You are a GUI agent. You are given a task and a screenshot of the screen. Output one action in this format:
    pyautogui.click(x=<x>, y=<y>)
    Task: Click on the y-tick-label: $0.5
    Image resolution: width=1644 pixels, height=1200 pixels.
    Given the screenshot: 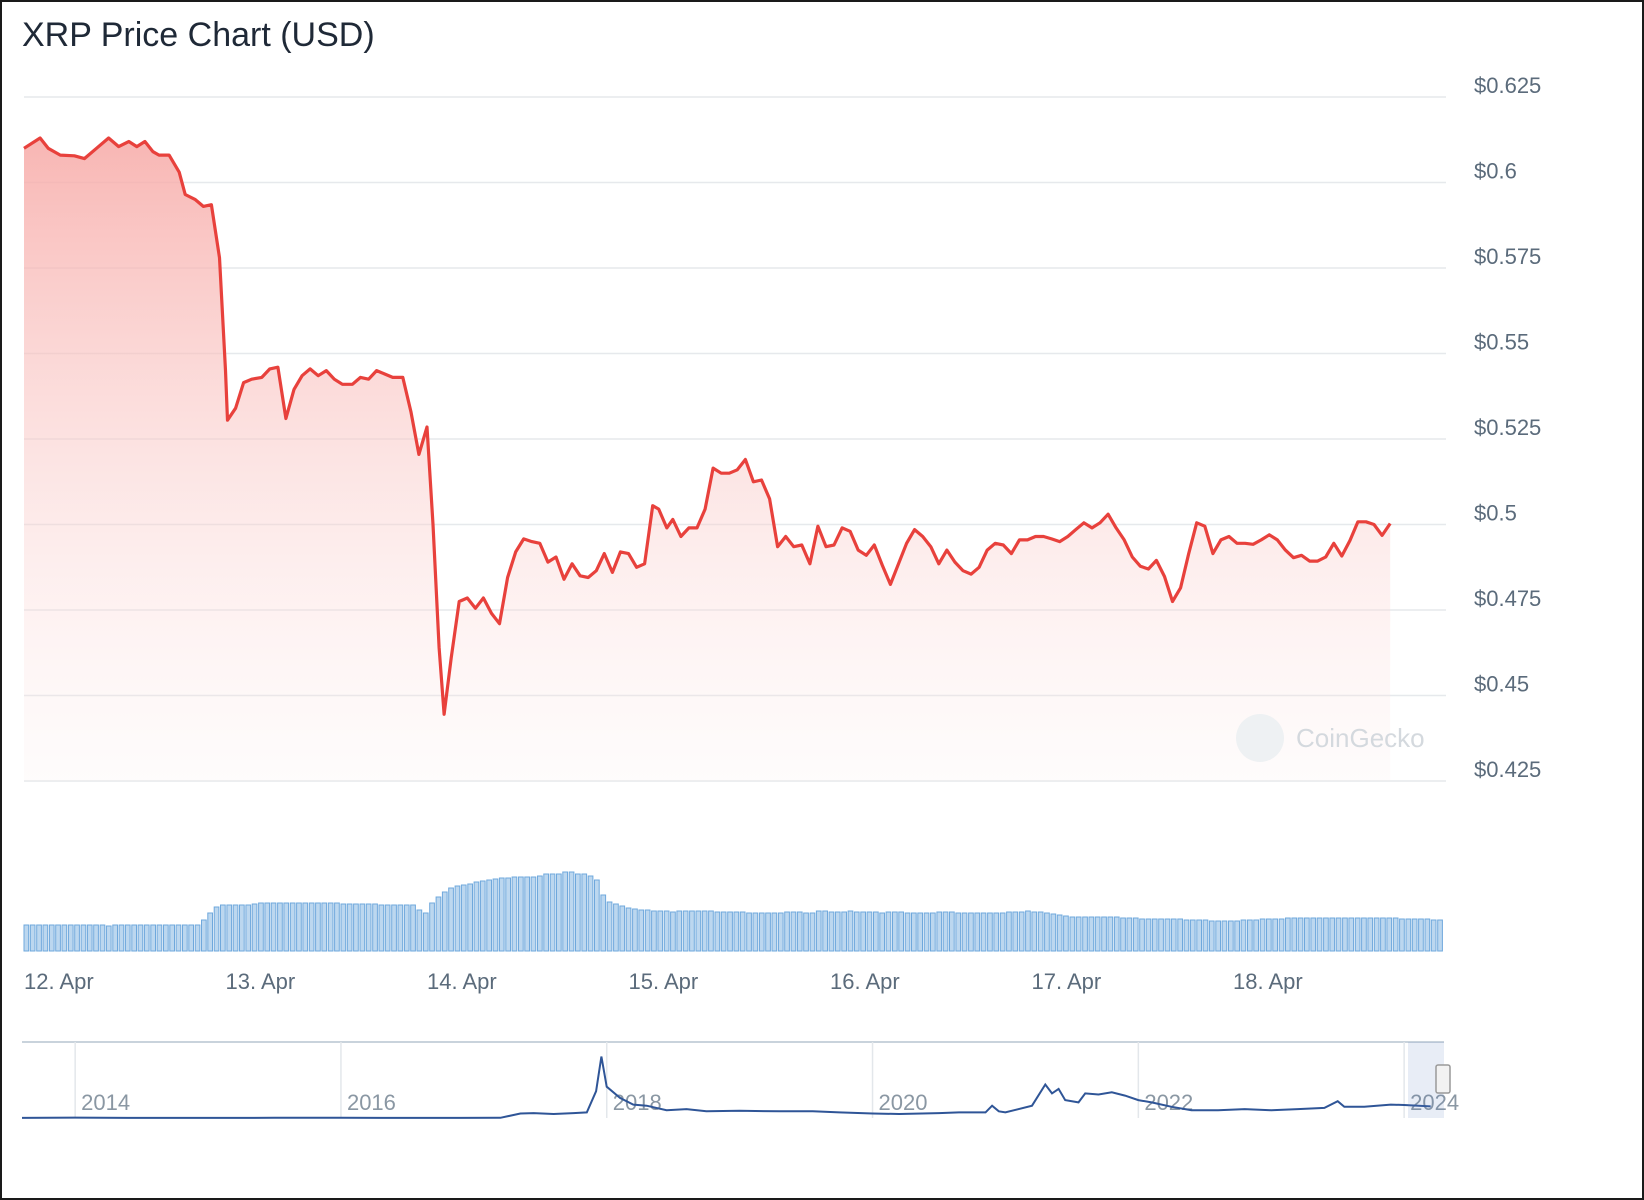 What is the action you would take?
    pyautogui.click(x=1495, y=513)
    